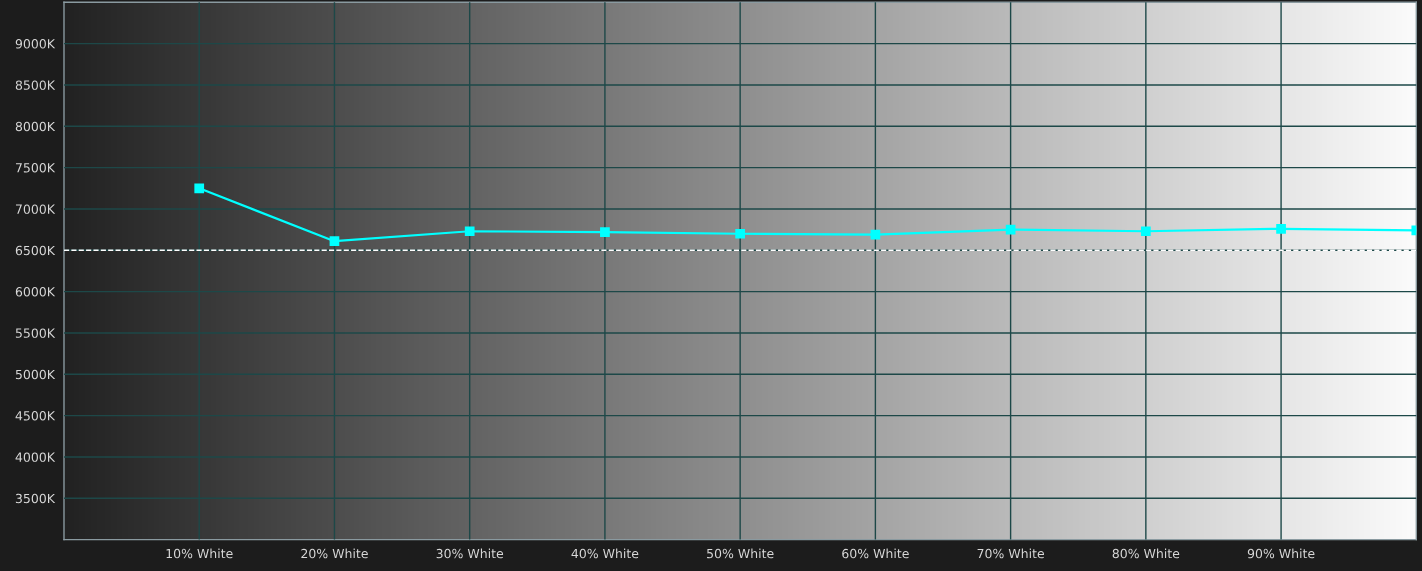 The width and height of the screenshot is (1422, 571). Describe the element at coordinates (35, 85) in the screenshot. I see `y-tick-label: 8500K` at that location.